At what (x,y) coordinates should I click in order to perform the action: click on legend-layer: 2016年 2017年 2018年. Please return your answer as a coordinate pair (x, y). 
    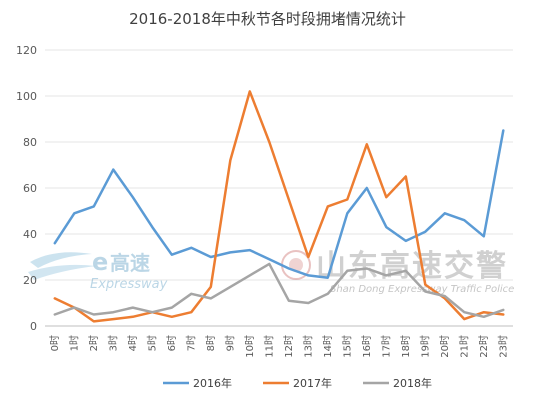
    Looking at the image, I should click on (297, 383).